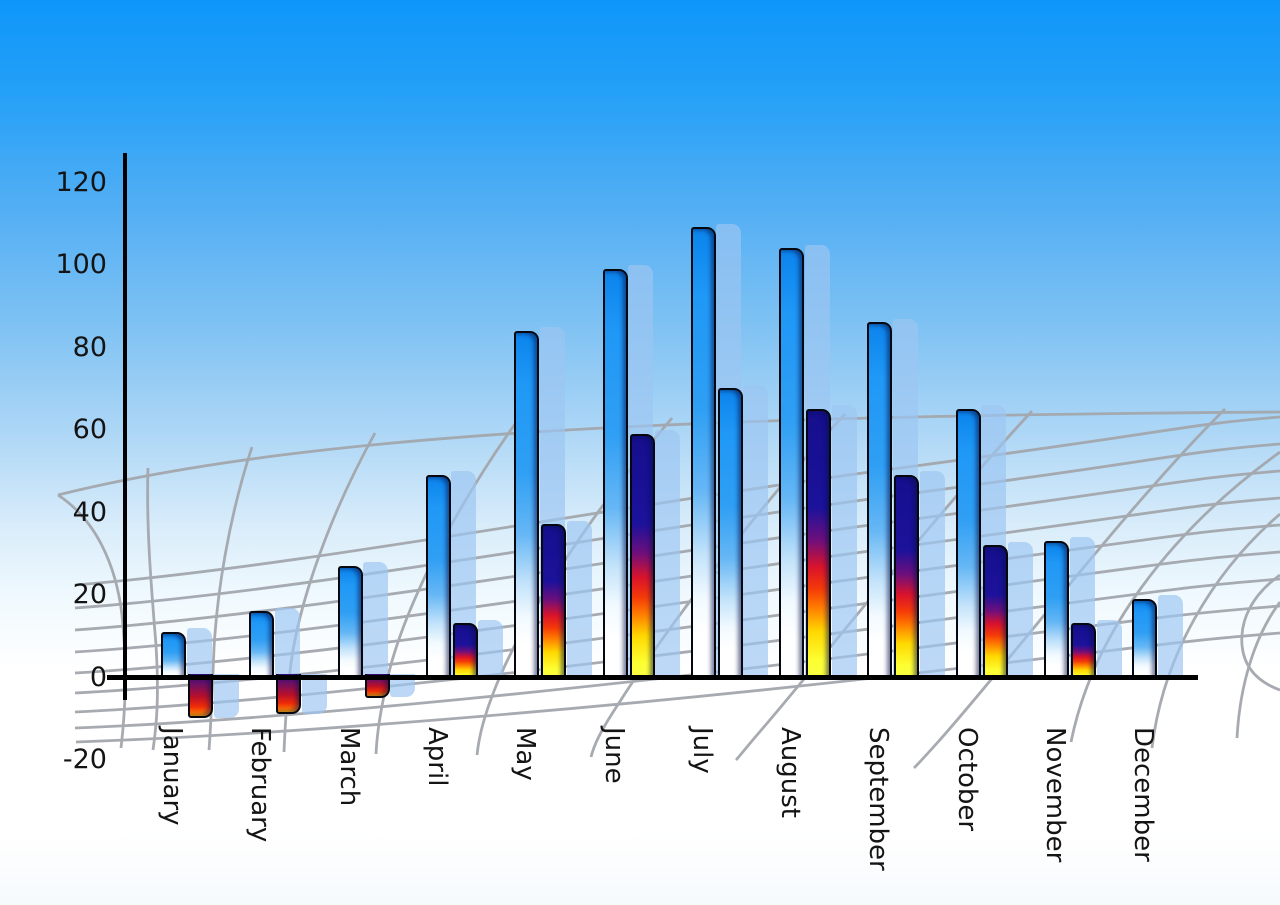 Image resolution: width=1280 pixels, height=905 pixels. I want to click on bar-shadow-january-series2, so click(226, 695).